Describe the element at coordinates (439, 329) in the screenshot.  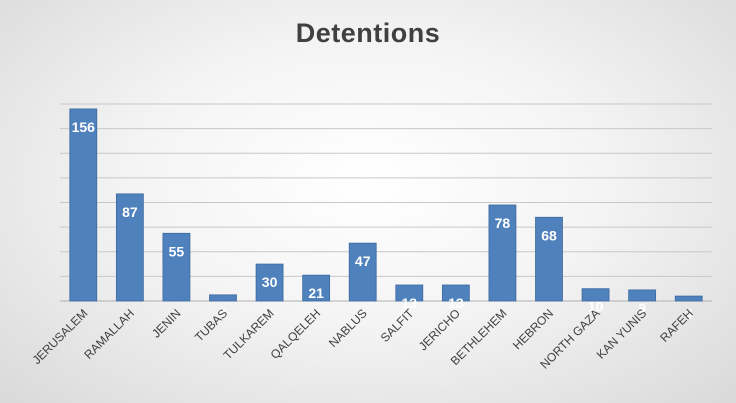
I see `x-tick-label: JERICHO` at that location.